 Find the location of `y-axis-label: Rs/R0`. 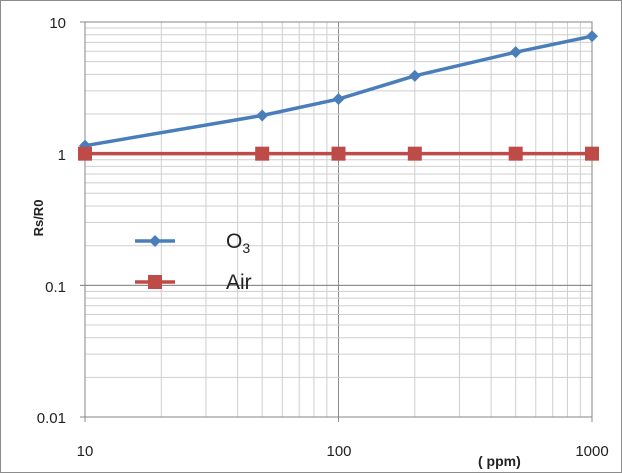

y-axis-label: Rs/R0 is located at coordinates (38, 218).